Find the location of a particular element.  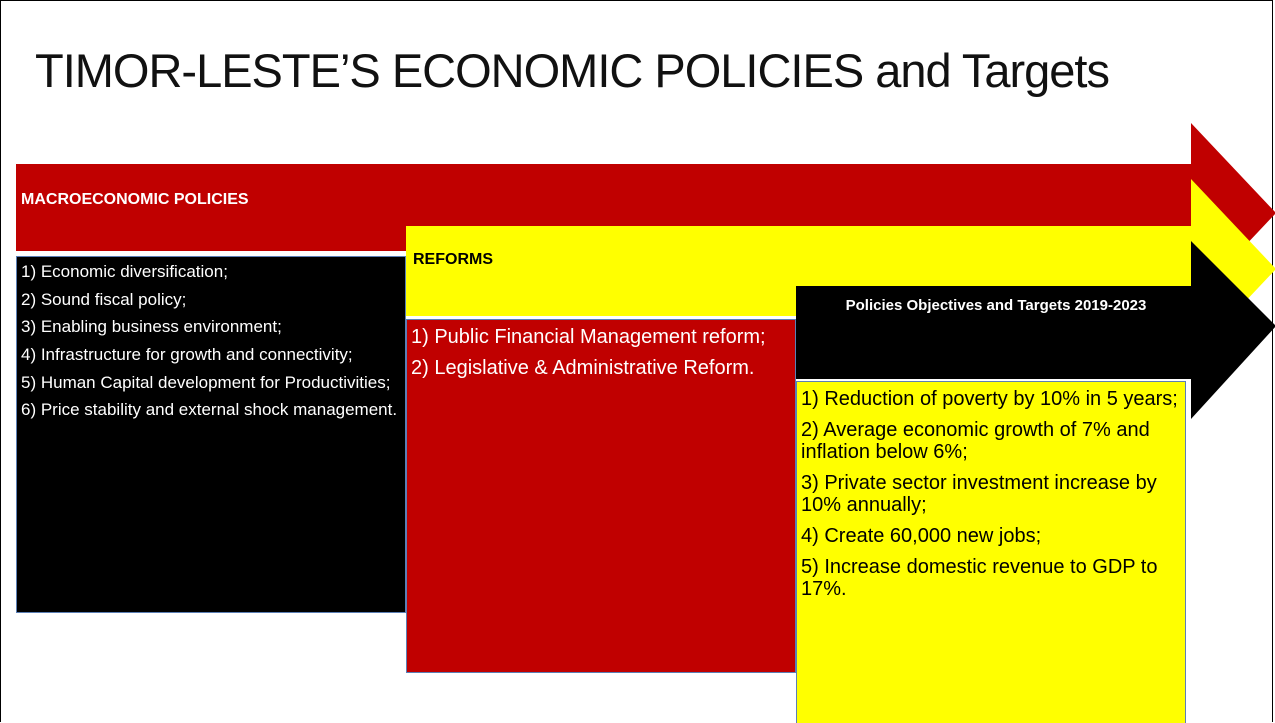

column-heading: MACROECONOMIC POLICIES is located at coordinates (135, 199).